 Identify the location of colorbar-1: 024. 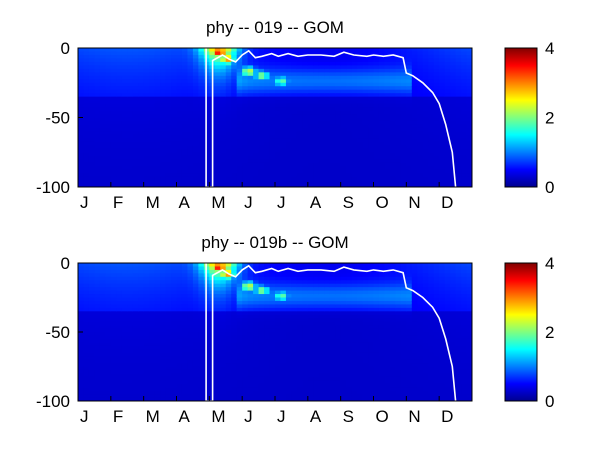
(529, 118).